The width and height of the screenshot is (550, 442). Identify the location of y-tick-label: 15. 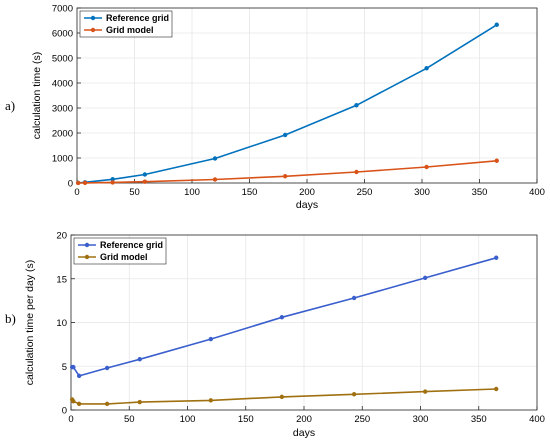
(61, 279).